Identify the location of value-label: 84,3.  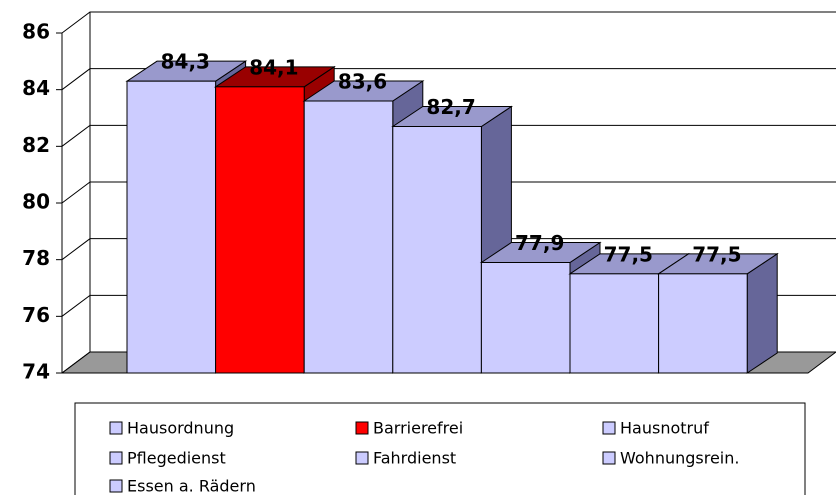
(185, 62).